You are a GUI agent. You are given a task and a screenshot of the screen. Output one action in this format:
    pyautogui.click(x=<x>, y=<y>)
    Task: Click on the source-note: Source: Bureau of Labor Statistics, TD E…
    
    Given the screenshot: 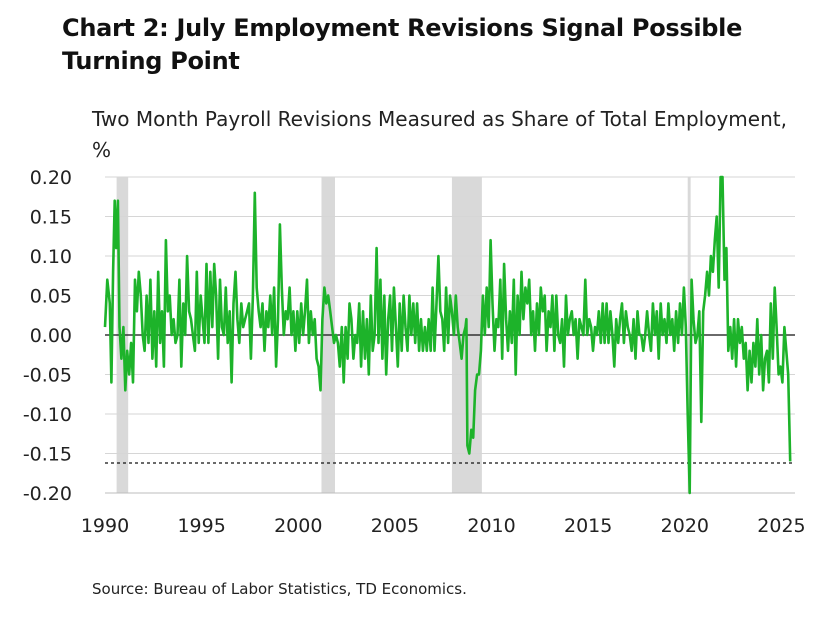 What is the action you would take?
    pyautogui.click(x=279, y=589)
    